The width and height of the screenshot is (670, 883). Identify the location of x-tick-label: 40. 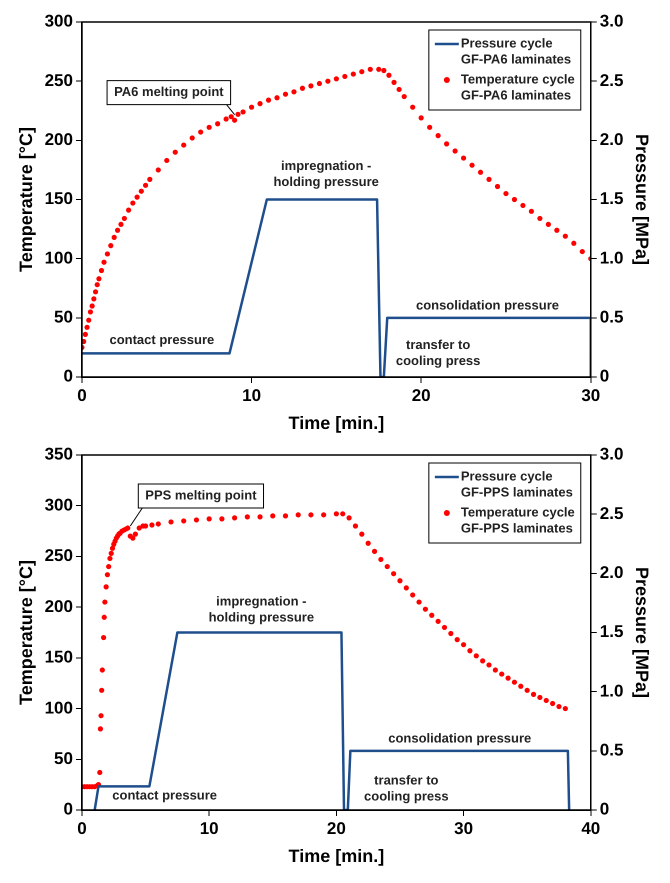
(590, 828).